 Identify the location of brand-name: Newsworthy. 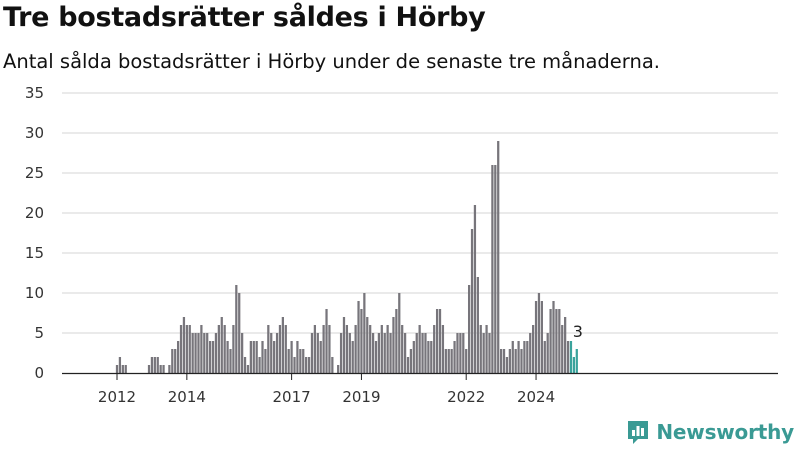
(725, 432).